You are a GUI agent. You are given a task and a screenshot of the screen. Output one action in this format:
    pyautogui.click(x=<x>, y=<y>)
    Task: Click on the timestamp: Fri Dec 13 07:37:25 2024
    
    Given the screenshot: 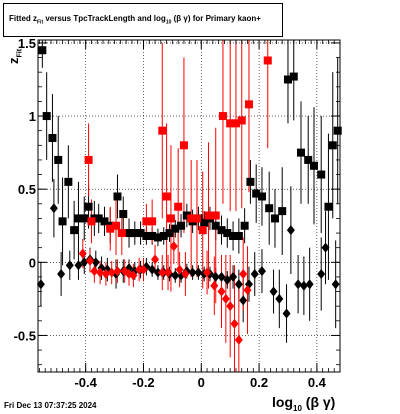 What is the action you would take?
    pyautogui.click(x=50, y=405)
    